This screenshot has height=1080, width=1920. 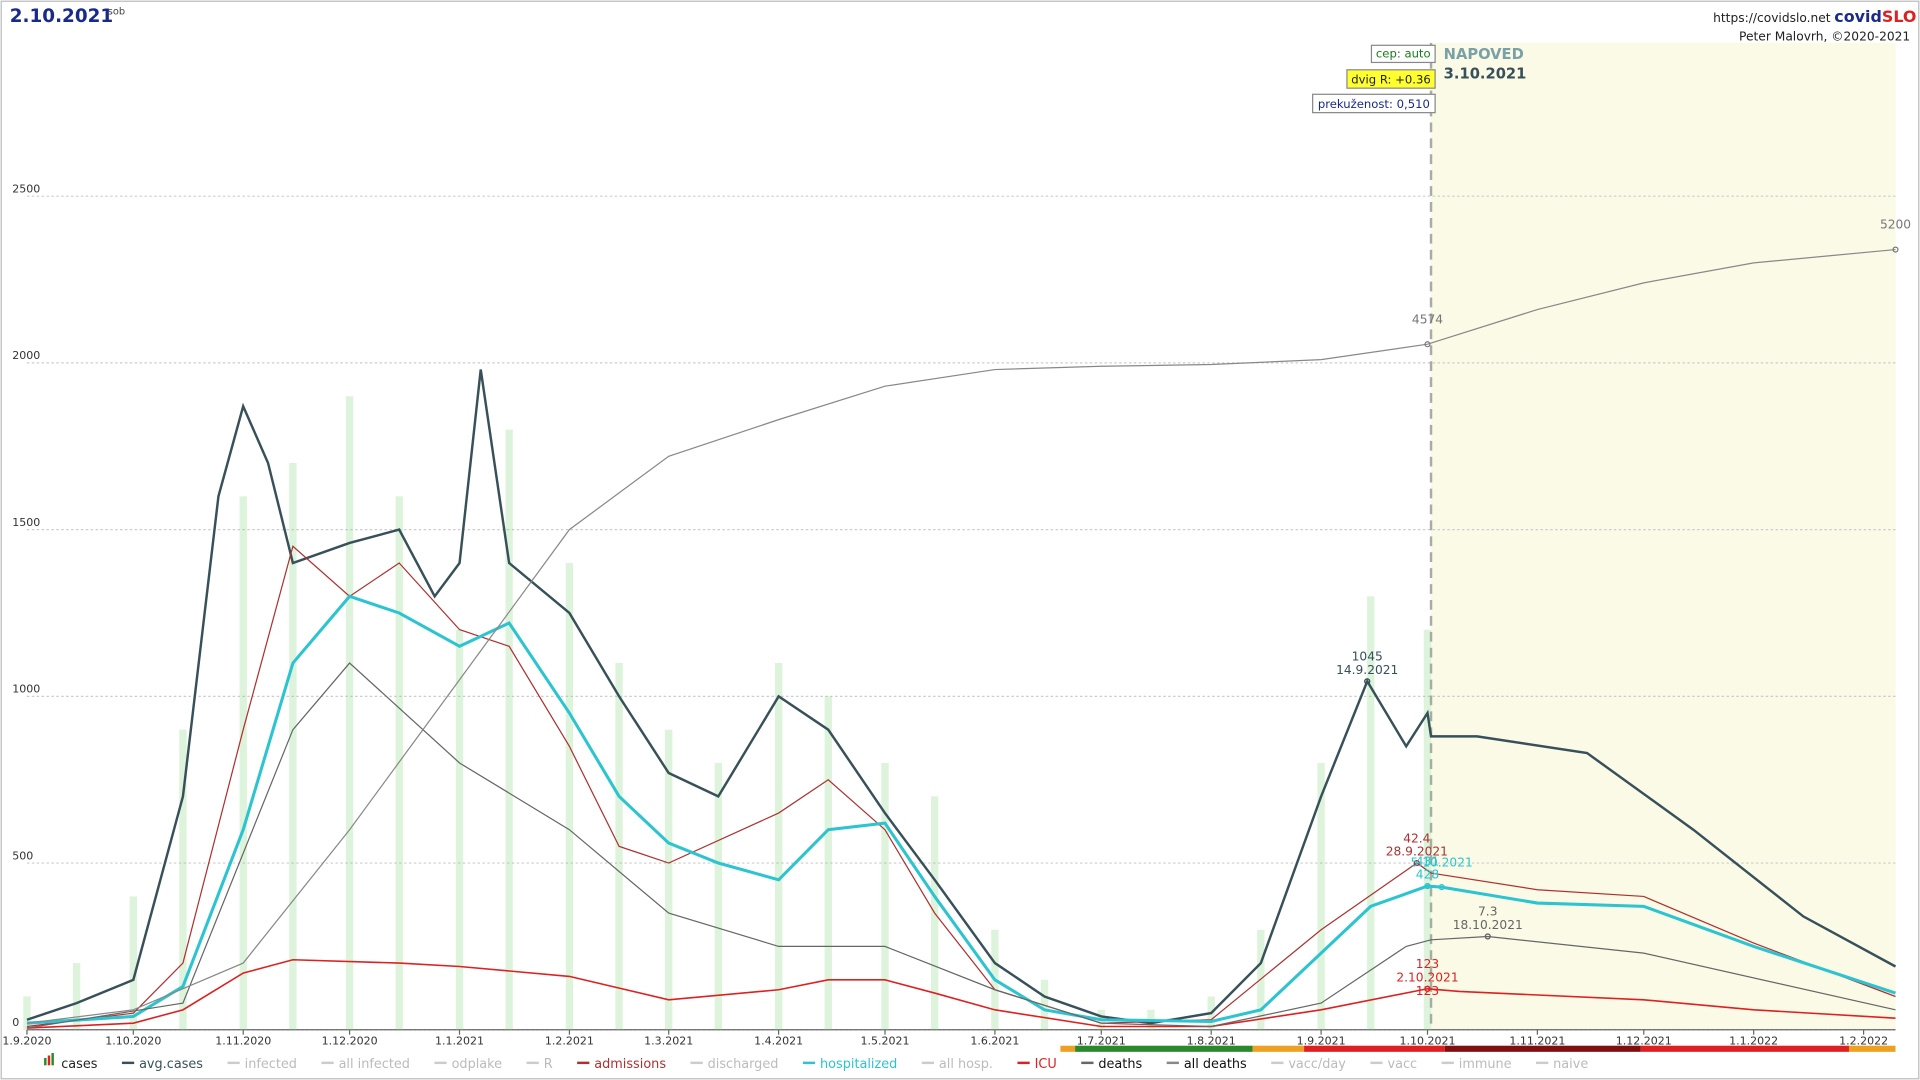 What do you see at coordinates (1895, 225) in the screenshot?
I see `annotation: 5200` at bounding box center [1895, 225].